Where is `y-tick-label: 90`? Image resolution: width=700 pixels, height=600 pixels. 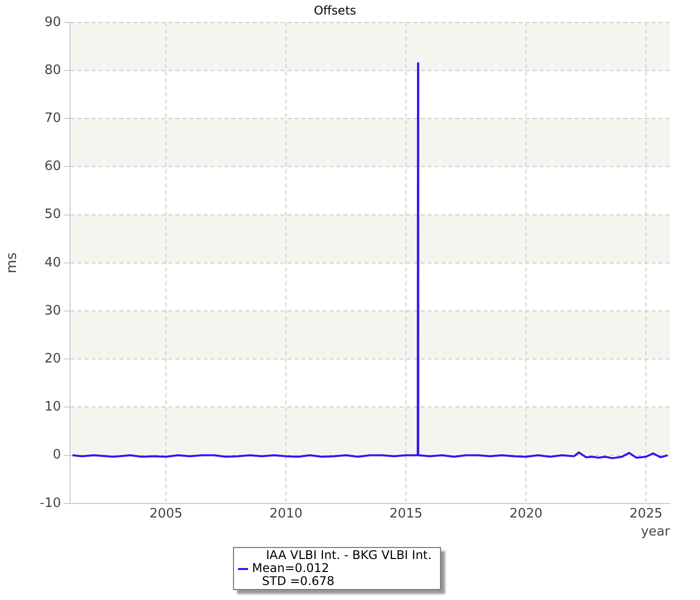 y-tick-label: 90 is located at coordinates (52, 22).